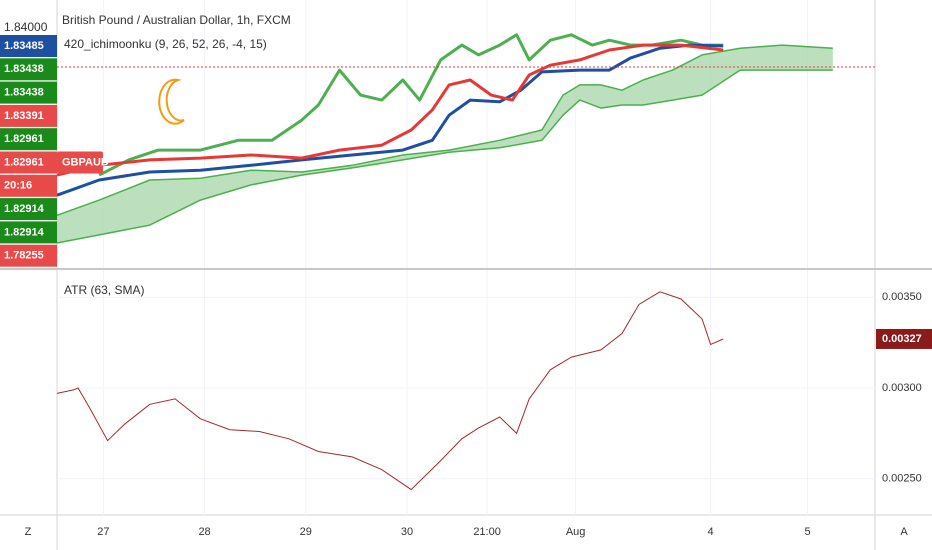 This screenshot has width=932, height=550. What do you see at coordinates (902, 479) in the screenshot?
I see `y-tick-label: 0.00250` at bounding box center [902, 479].